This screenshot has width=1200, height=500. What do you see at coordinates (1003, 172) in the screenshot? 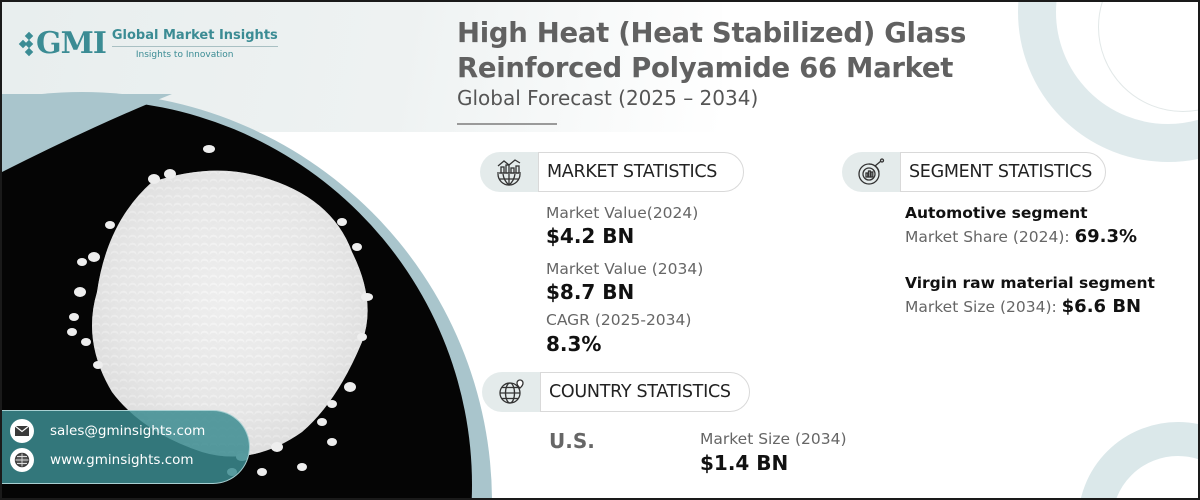
I see `segment-statistics-heading: SEGMENT STATISTICS` at bounding box center [1003, 172].